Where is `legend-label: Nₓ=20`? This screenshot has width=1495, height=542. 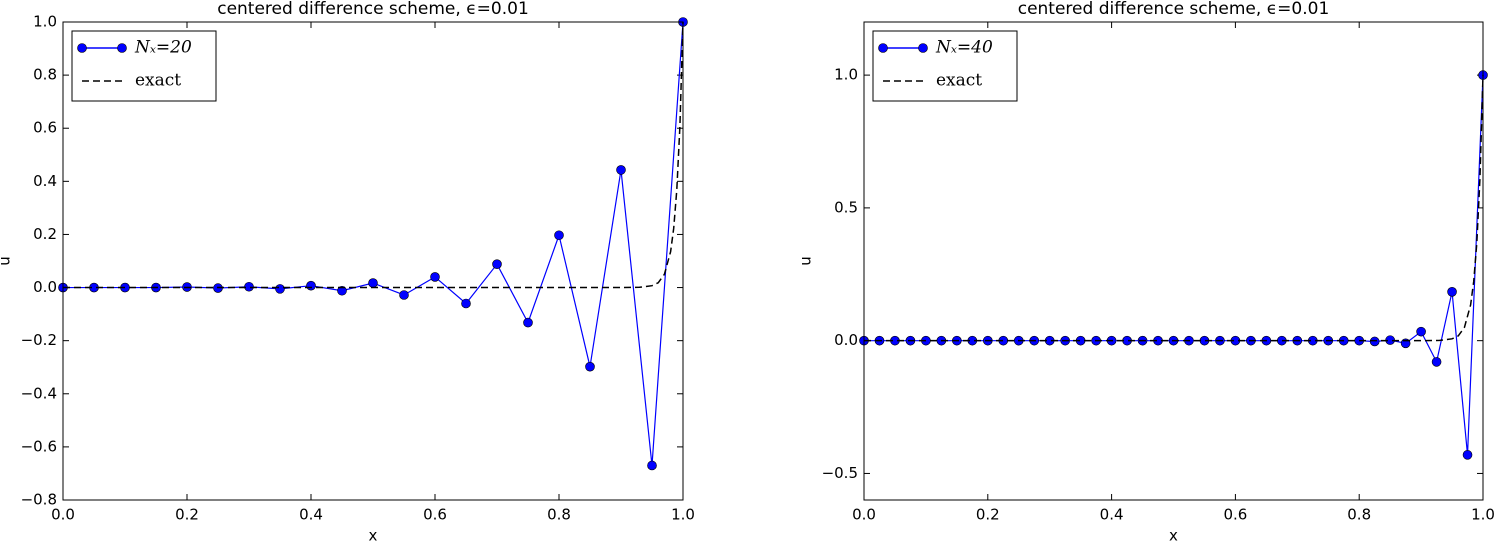
legend-label: Nₓ=20 is located at coordinates (163, 48).